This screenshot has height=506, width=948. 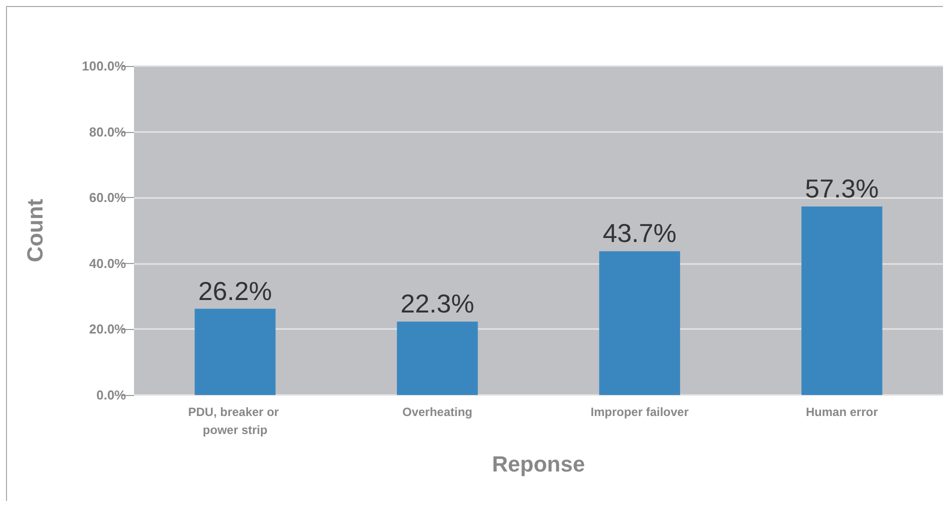 I want to click on x-tick-label: Overheating, so click(x=437, y=412).